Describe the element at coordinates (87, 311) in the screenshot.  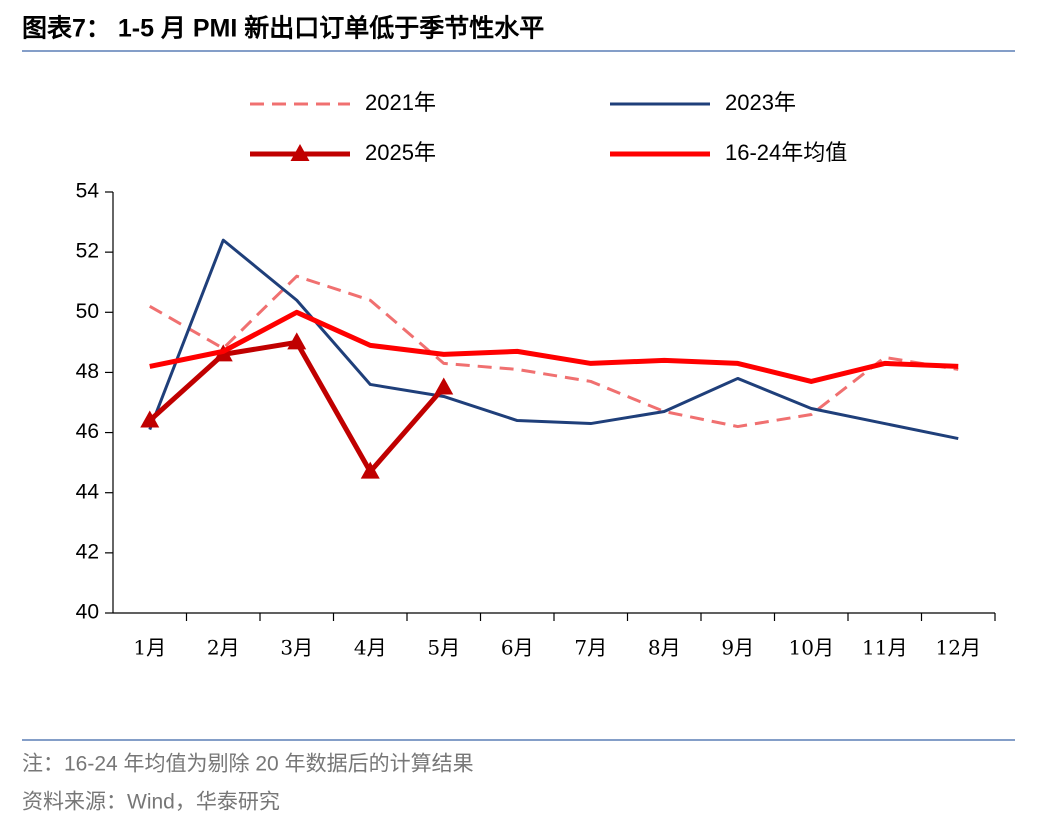
I see `y-tick-label: 50` at that location.